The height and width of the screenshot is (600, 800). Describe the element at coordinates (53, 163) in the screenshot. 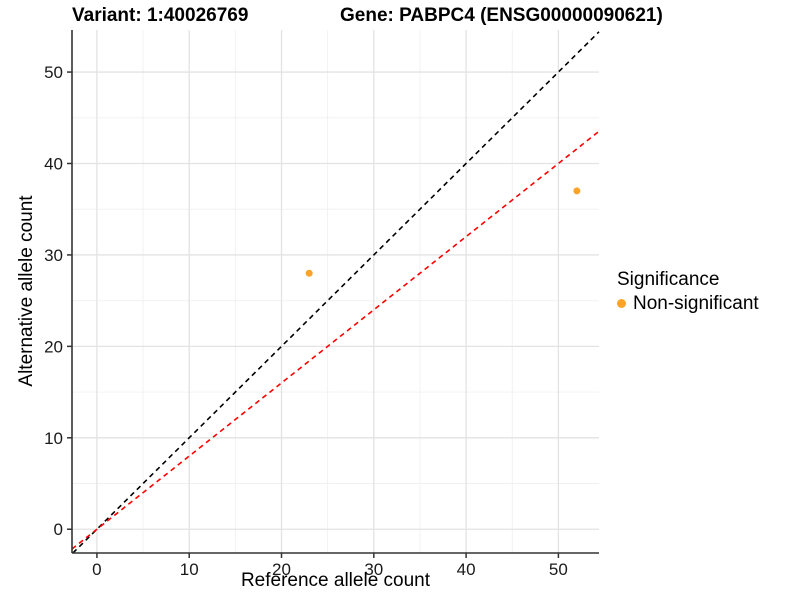

I see `y-tick-label: 40` at that location.